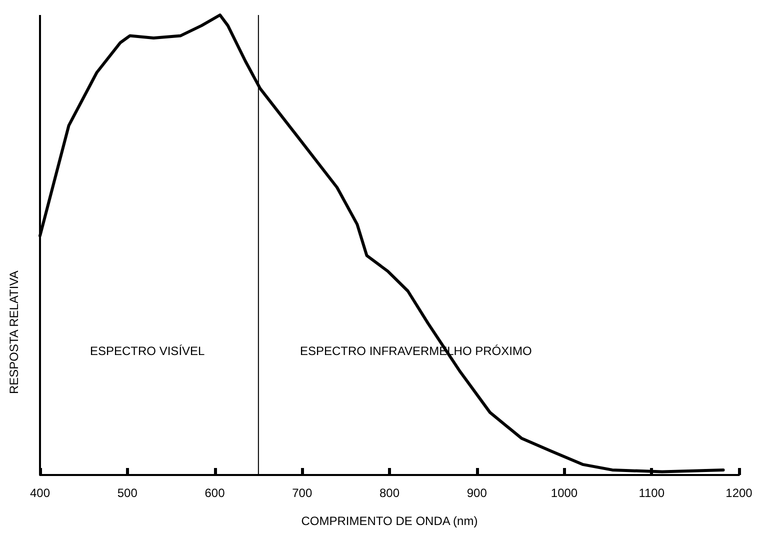 The width and height of the screenshot is (759, 542). What do you see at coordinates (215, 493) in the screenshot?
I see `x-tick-label: 600` at bounding box center [215, 493].